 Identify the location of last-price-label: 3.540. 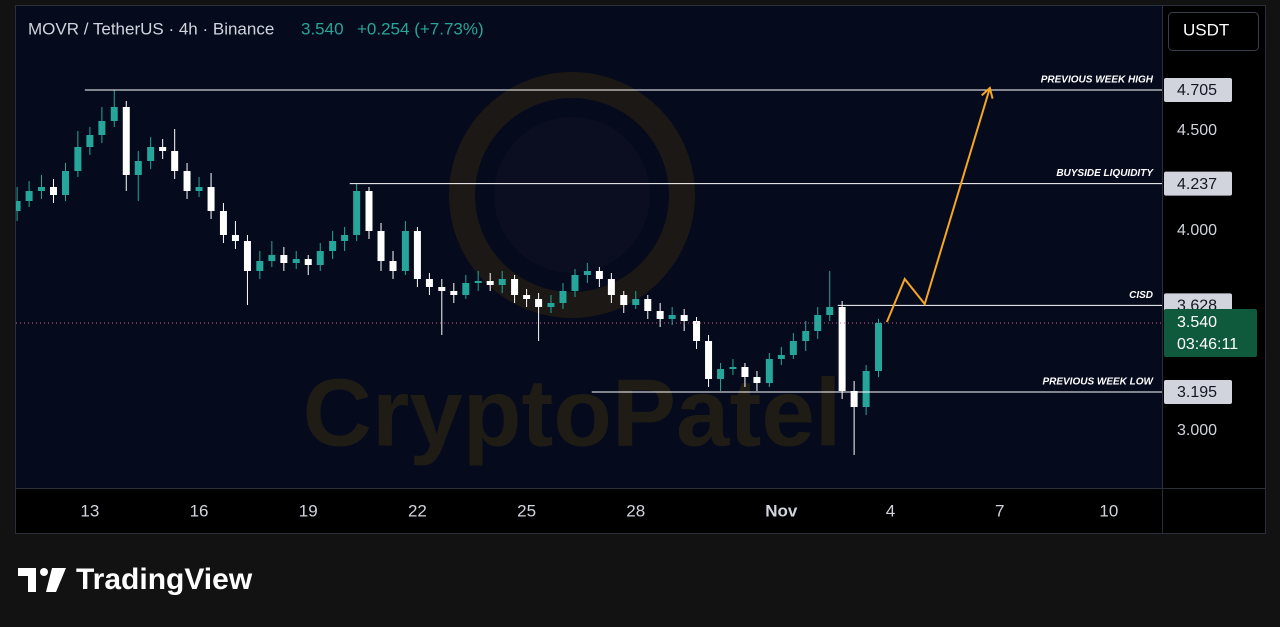
(1197, 322).